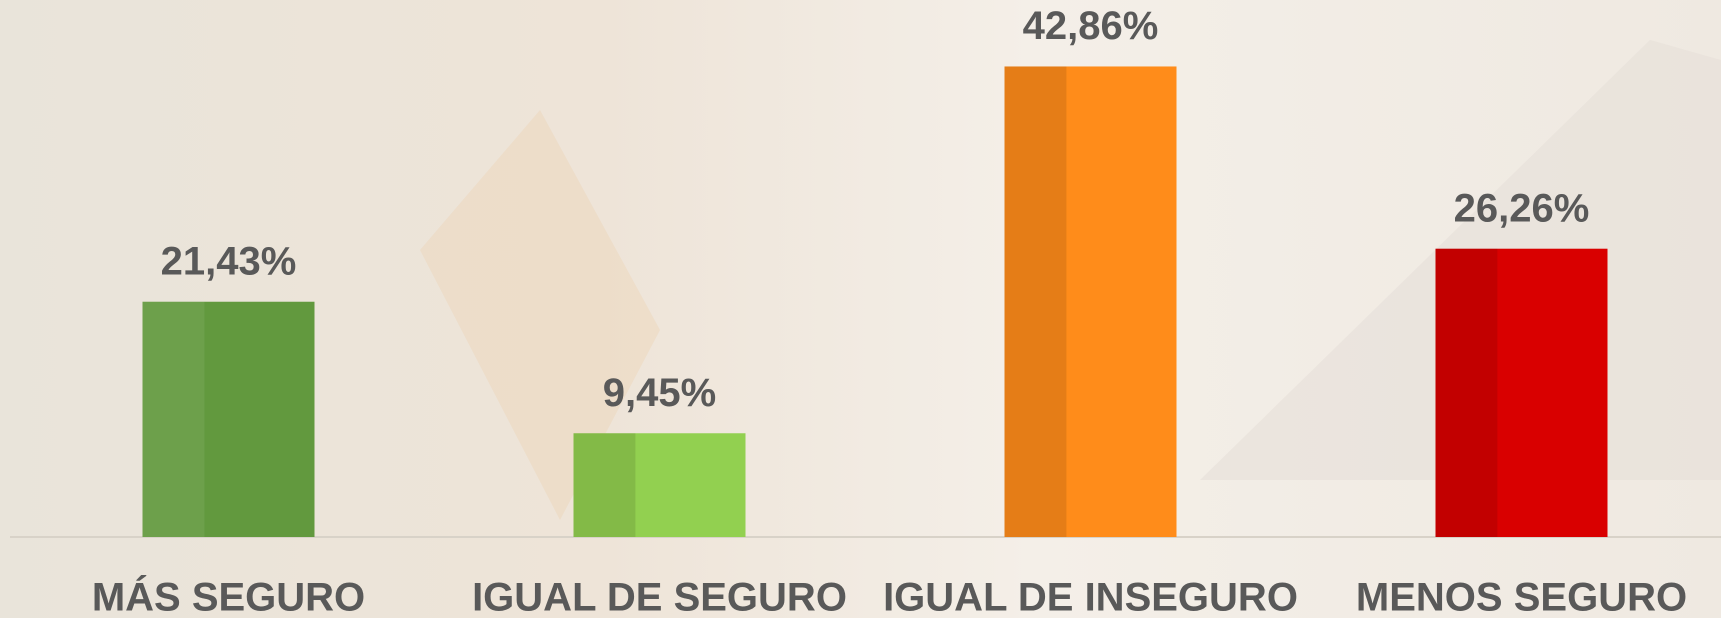 The image size is (1721, 618). I want to click on value-label: 21,43%, so click(229, 261).